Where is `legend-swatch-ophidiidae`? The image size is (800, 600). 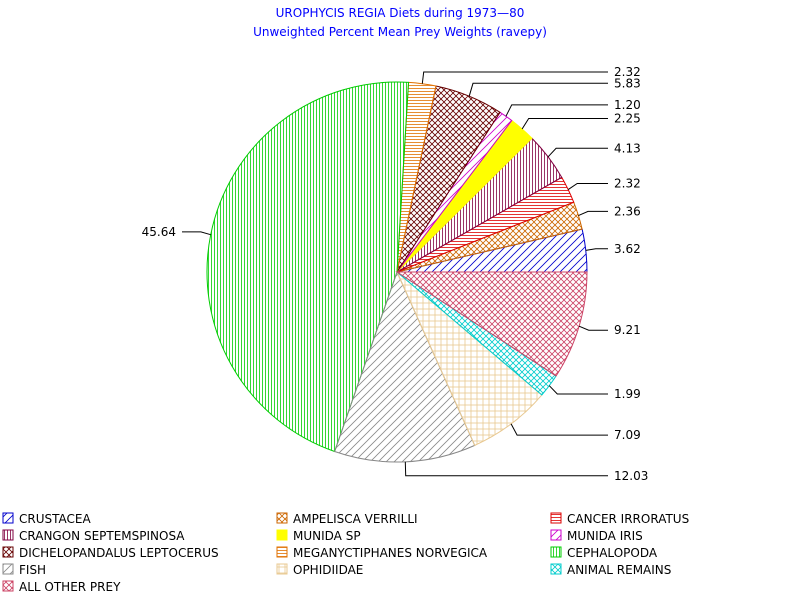 legend-swatch-ophidiidae is located at coordinates (282, 569).